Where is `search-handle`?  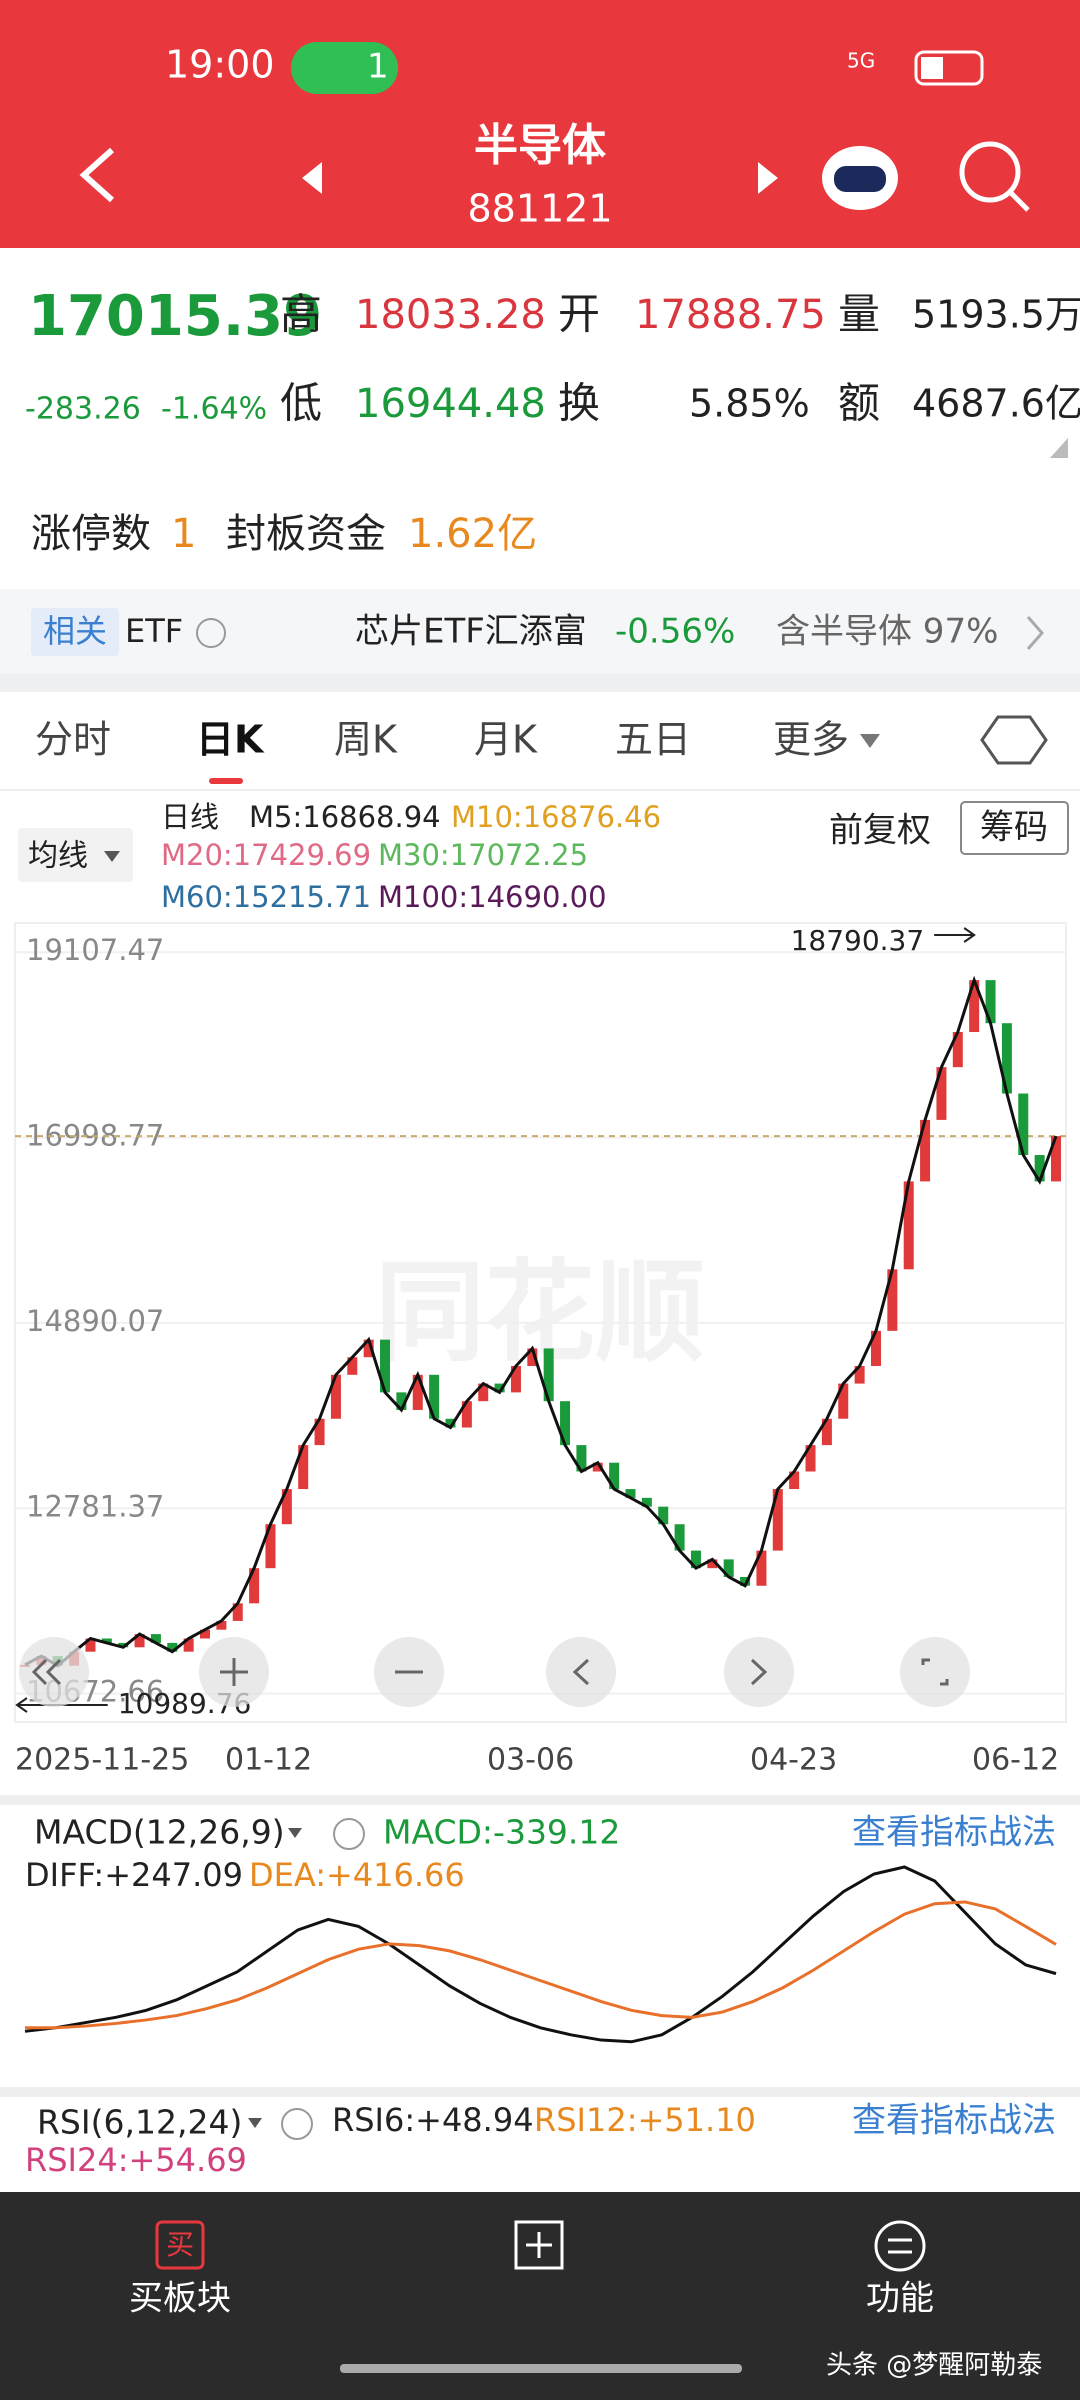 search-handle is located at coordinates (1019, 201).